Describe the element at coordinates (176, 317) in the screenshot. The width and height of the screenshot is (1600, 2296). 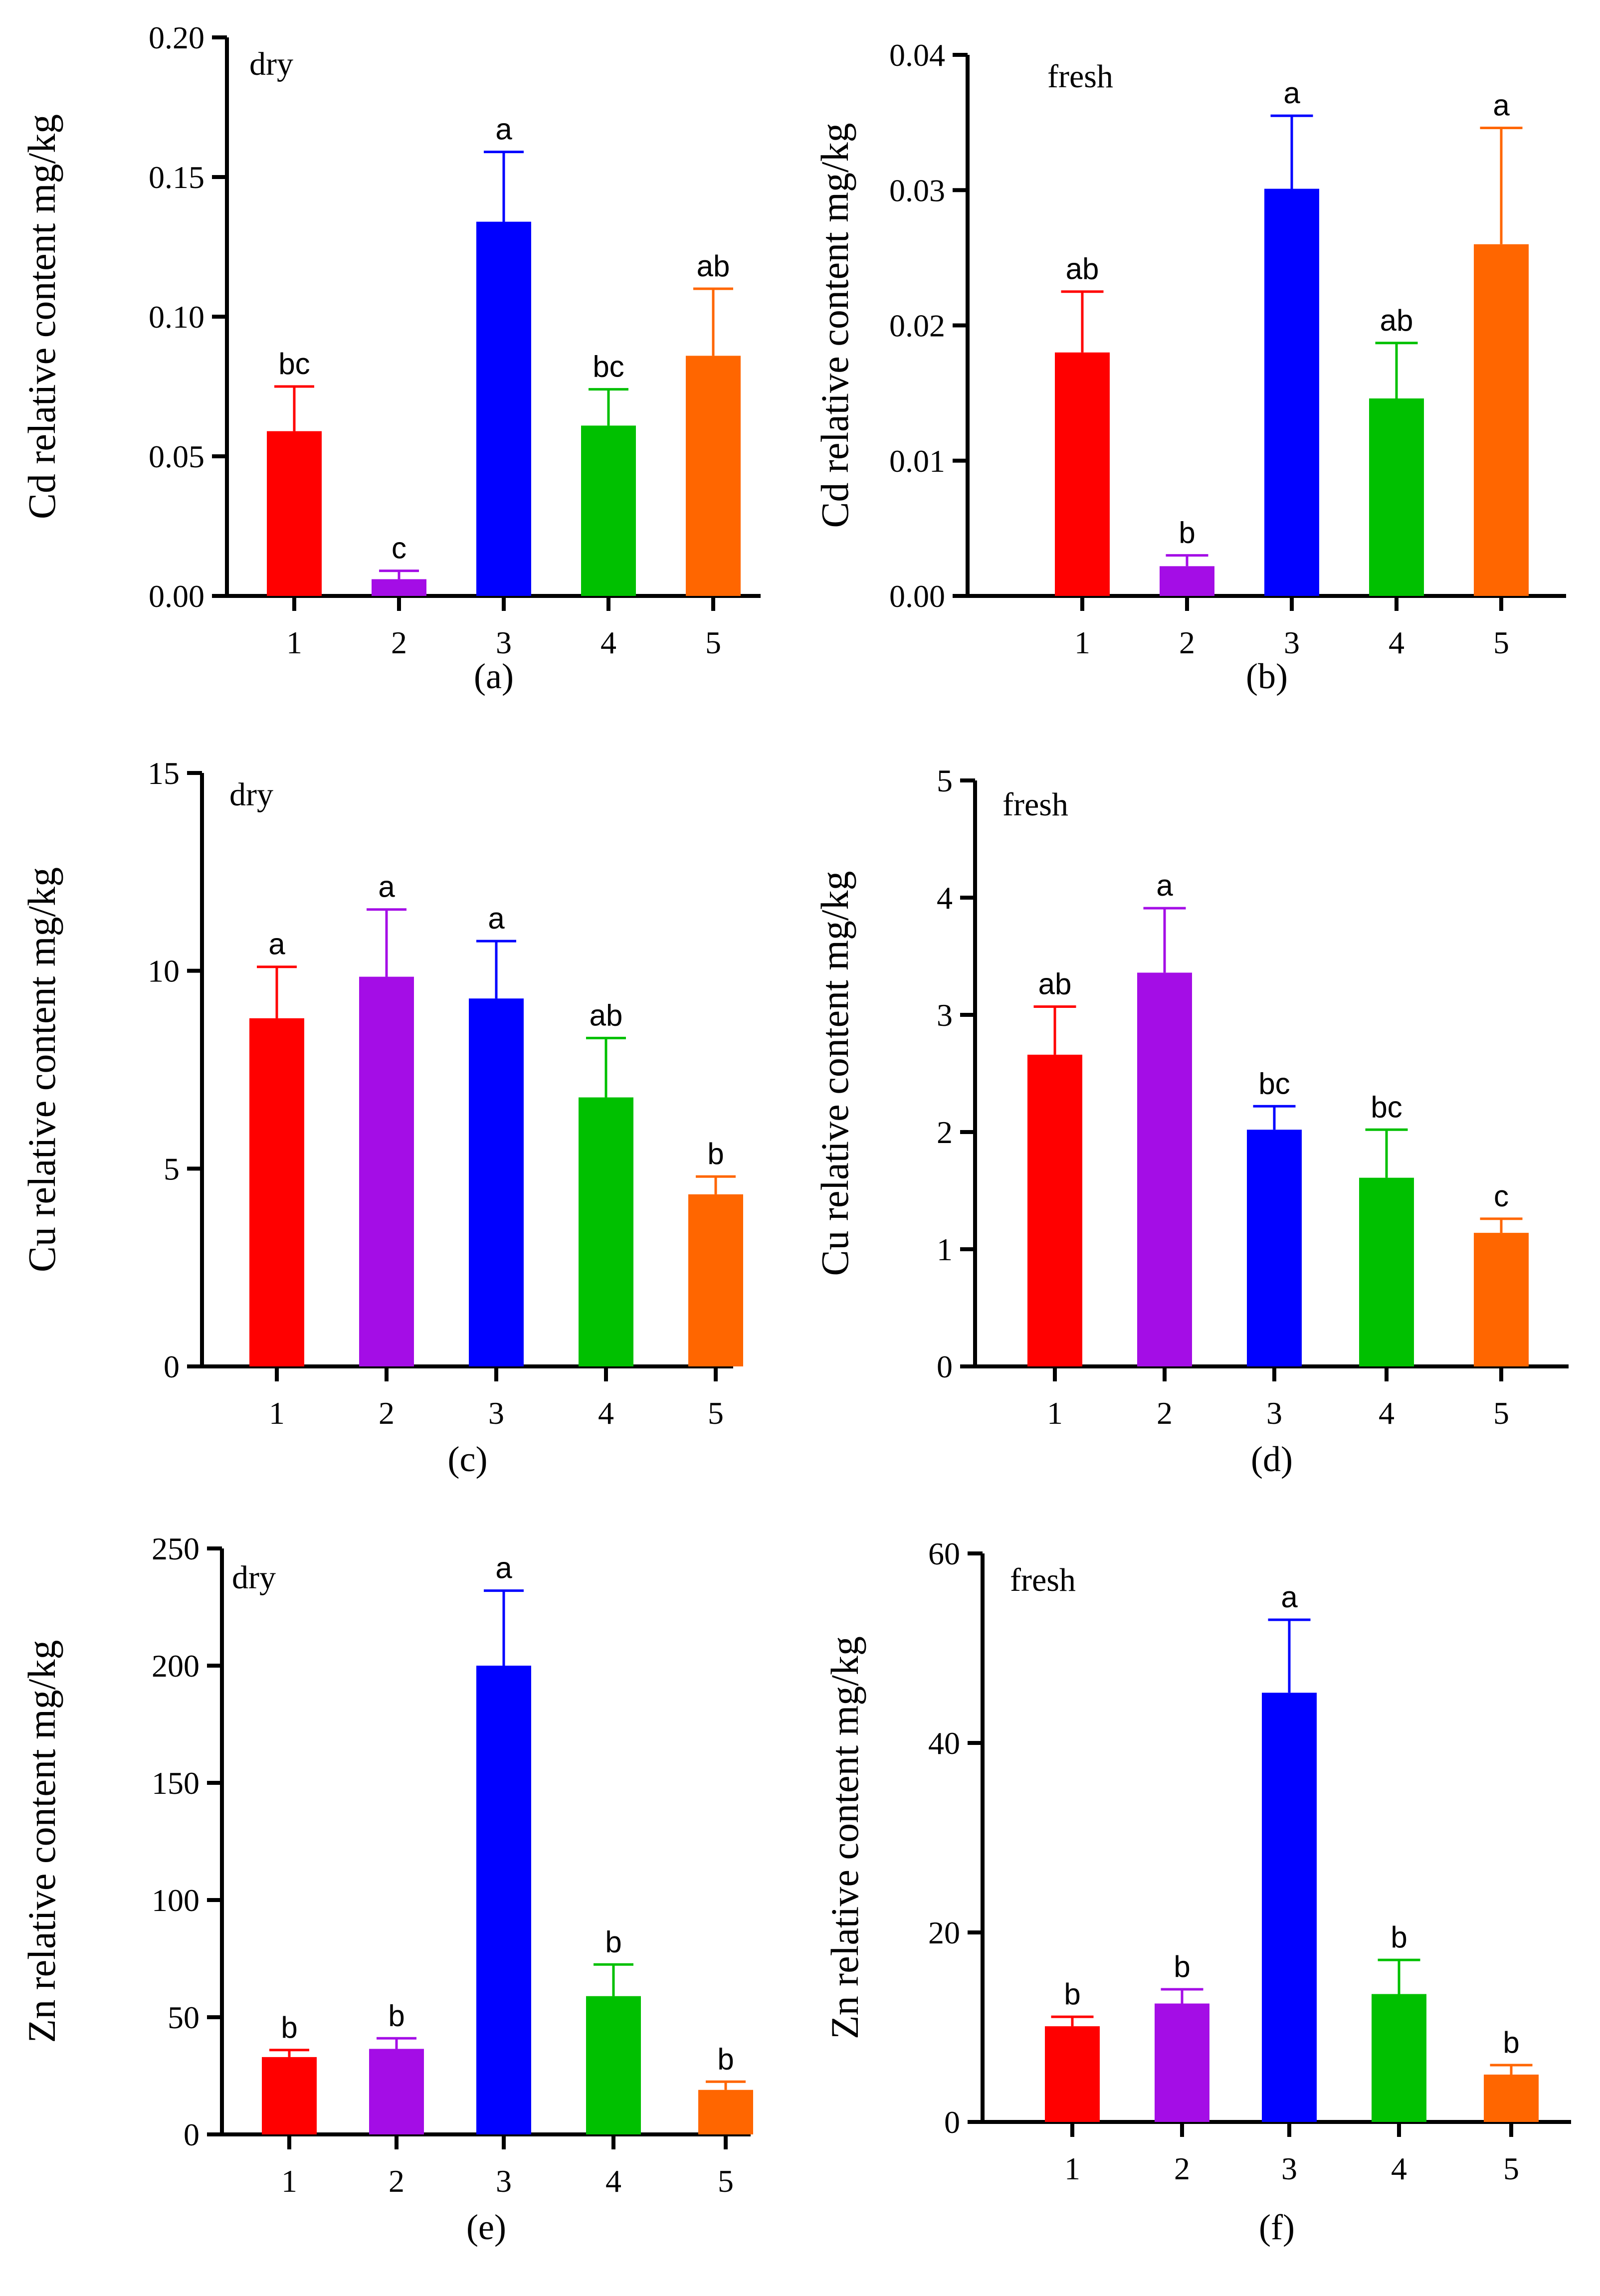
I see `y-tick-label: 0.10` at that location.